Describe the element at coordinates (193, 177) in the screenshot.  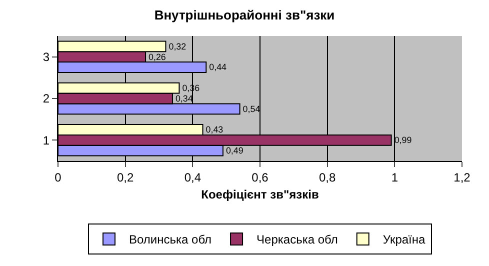
I see `x-tick-label: 0,4` at that location.